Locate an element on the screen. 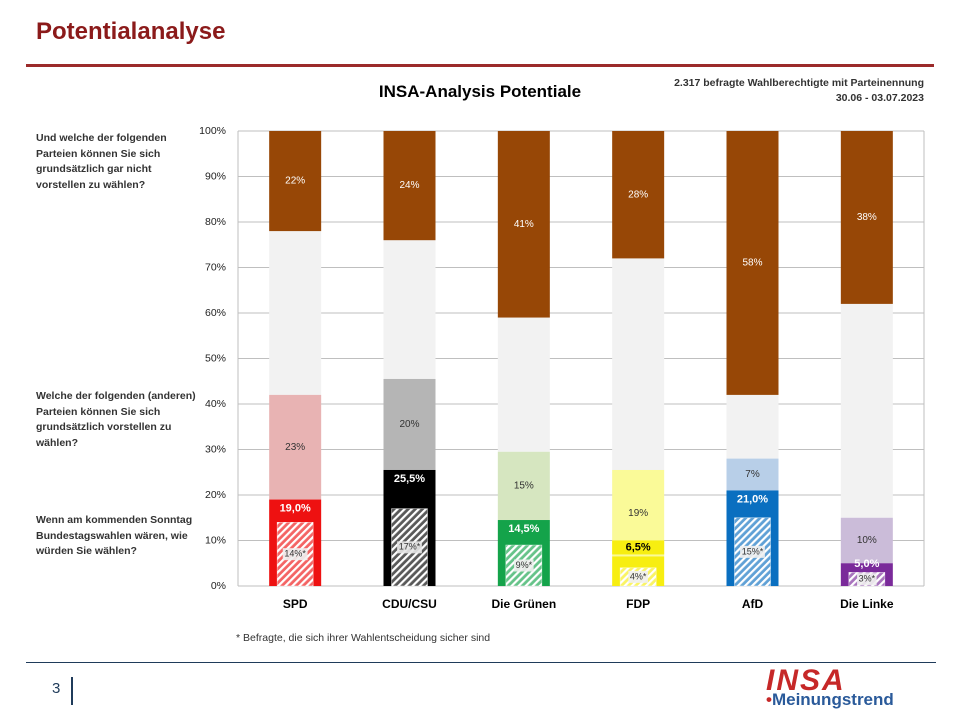  logo-subtitle-text: Meinungstrend is located at coordinates (832, 699).